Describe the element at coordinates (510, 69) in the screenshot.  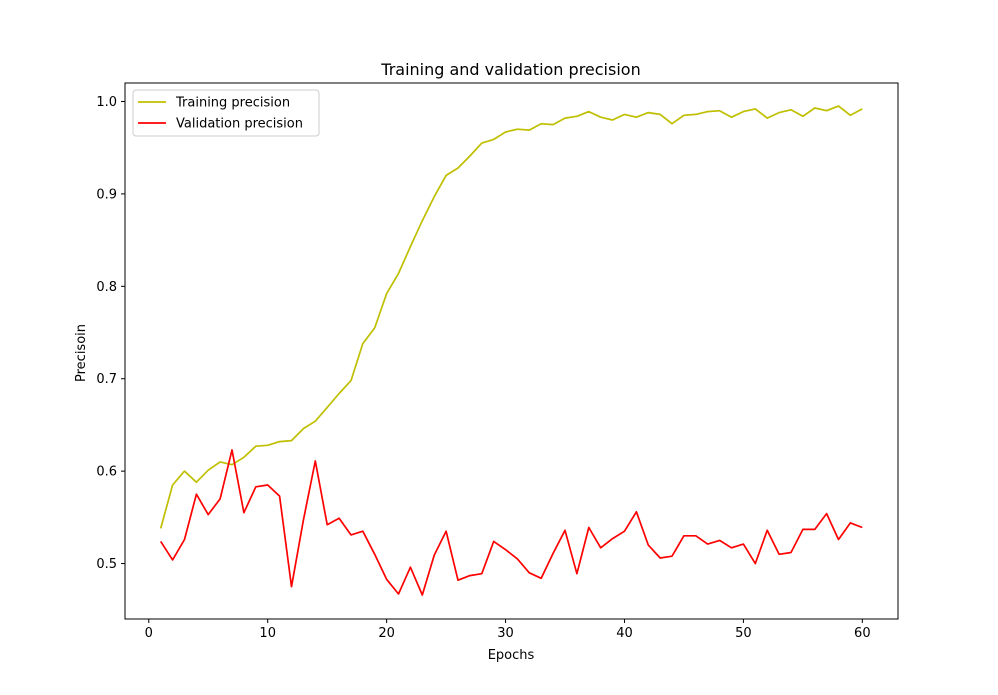
I see `chart-title: Training and validation precision` at that location.